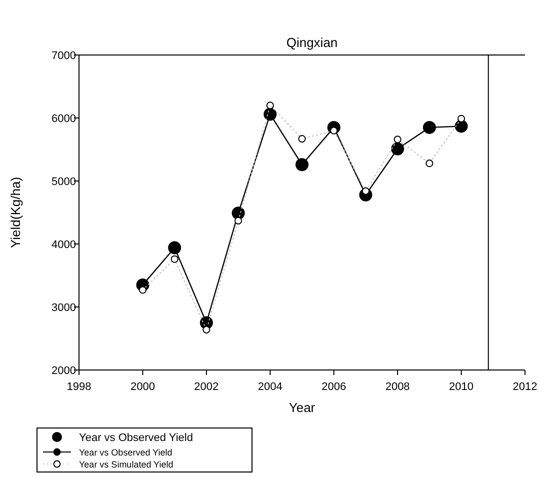  Describe the element at coordinates (126, 465) in the screenshot. I see `legend-label: Year vs Simulated Yield` at that location.